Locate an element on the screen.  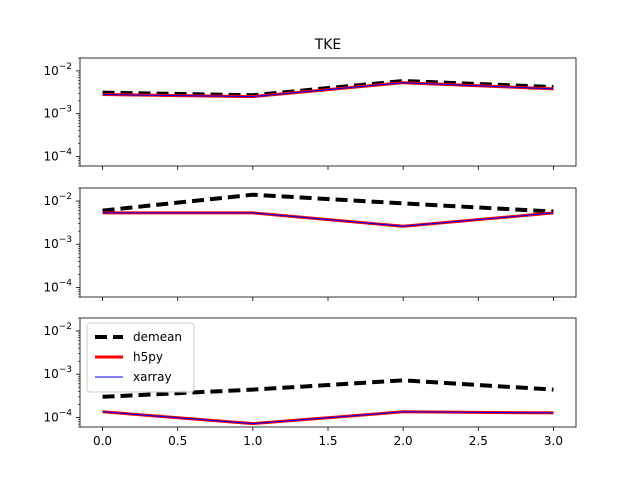
x-tick-label: 3.0 is located at coordinates (553, 441).